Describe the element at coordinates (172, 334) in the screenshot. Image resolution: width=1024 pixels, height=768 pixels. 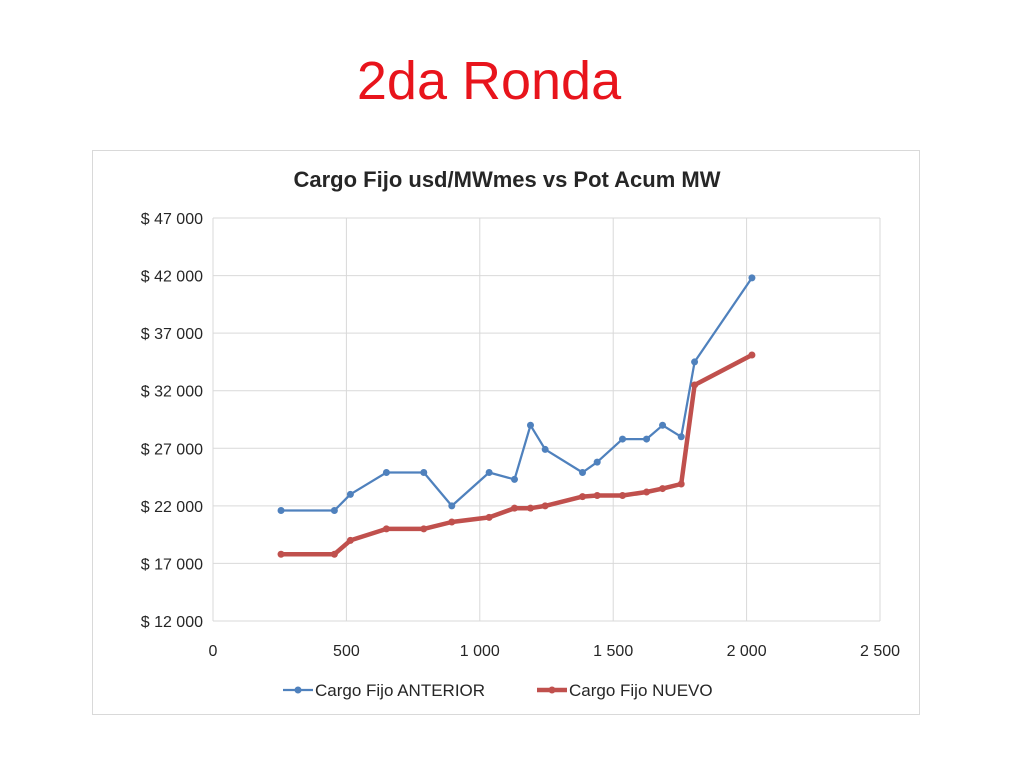
I see `y-tick-label: $ 37 000` at that location.